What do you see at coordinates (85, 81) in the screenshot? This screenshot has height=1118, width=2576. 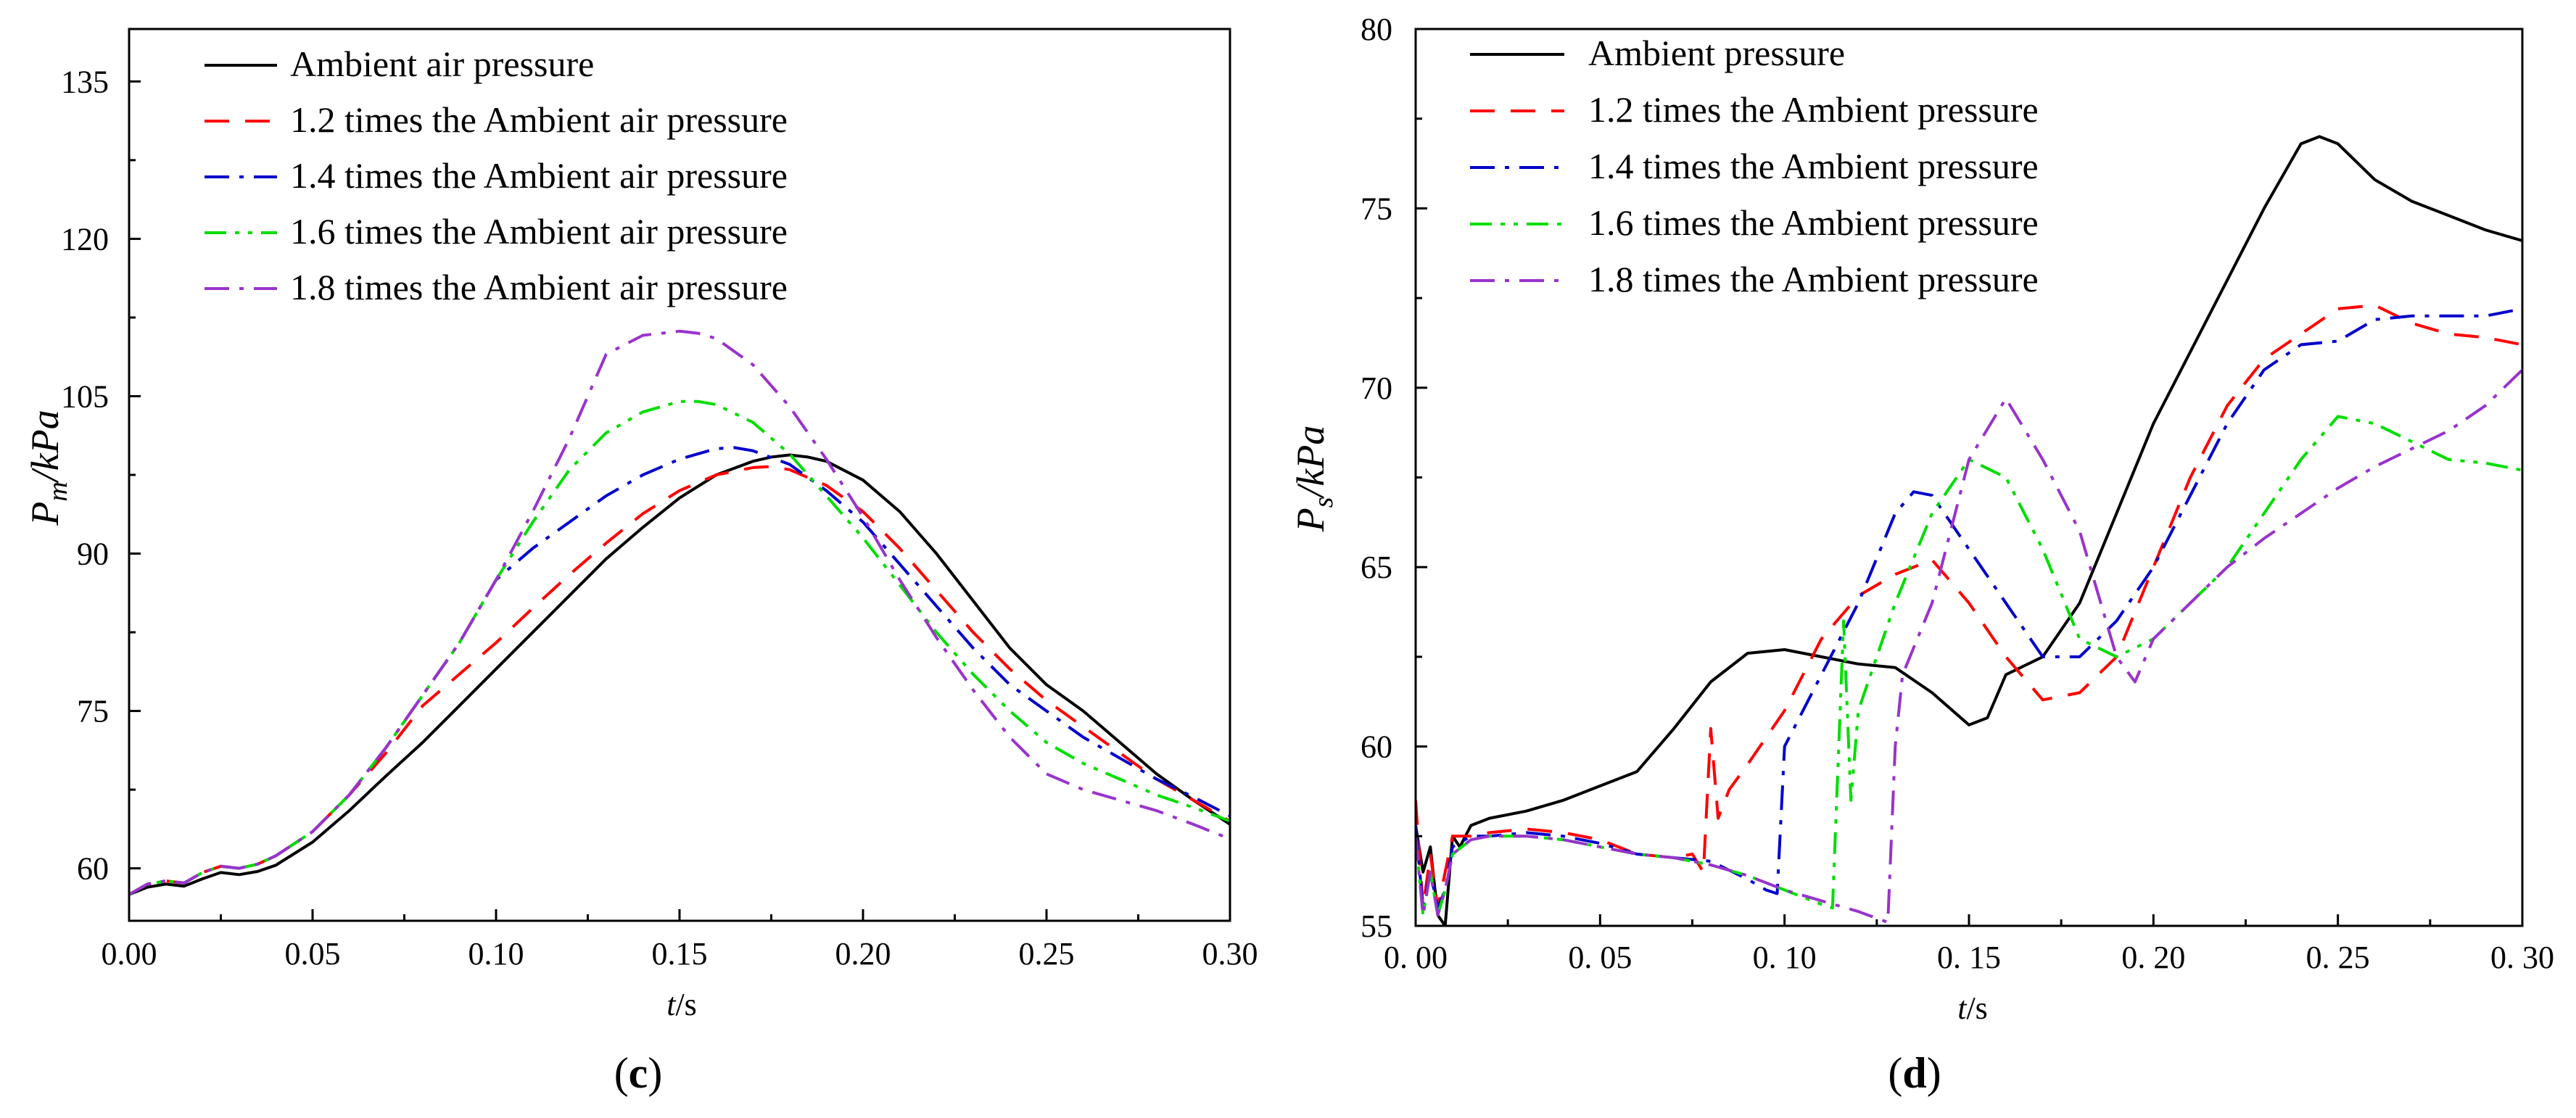 I see `y-tick-label: 135` at bounding box center [85, 81].